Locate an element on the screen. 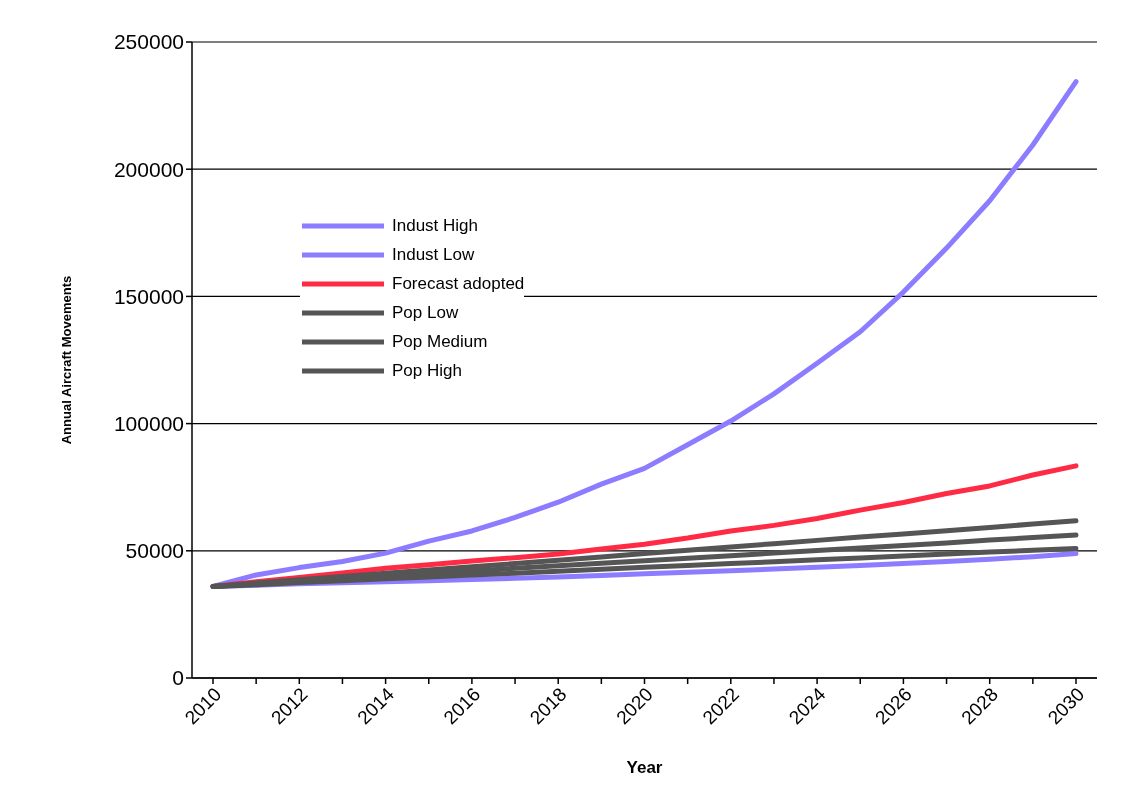  y-tick-label: 250000 is located at coordinates (148, 42).